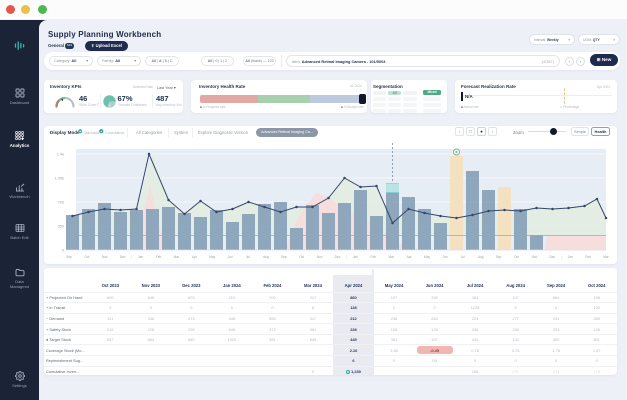  What do you see at coordinates (63, 250) in the screenshot?
I see `svg-text: 0` at bounding box center [63, 250].